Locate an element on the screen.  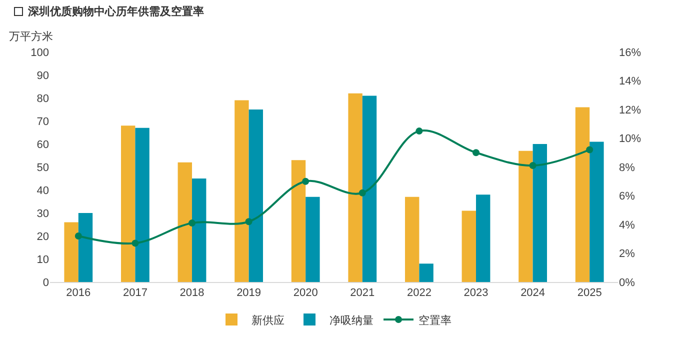
x-tick-label: 2023 is located at coordinates (476, 293).